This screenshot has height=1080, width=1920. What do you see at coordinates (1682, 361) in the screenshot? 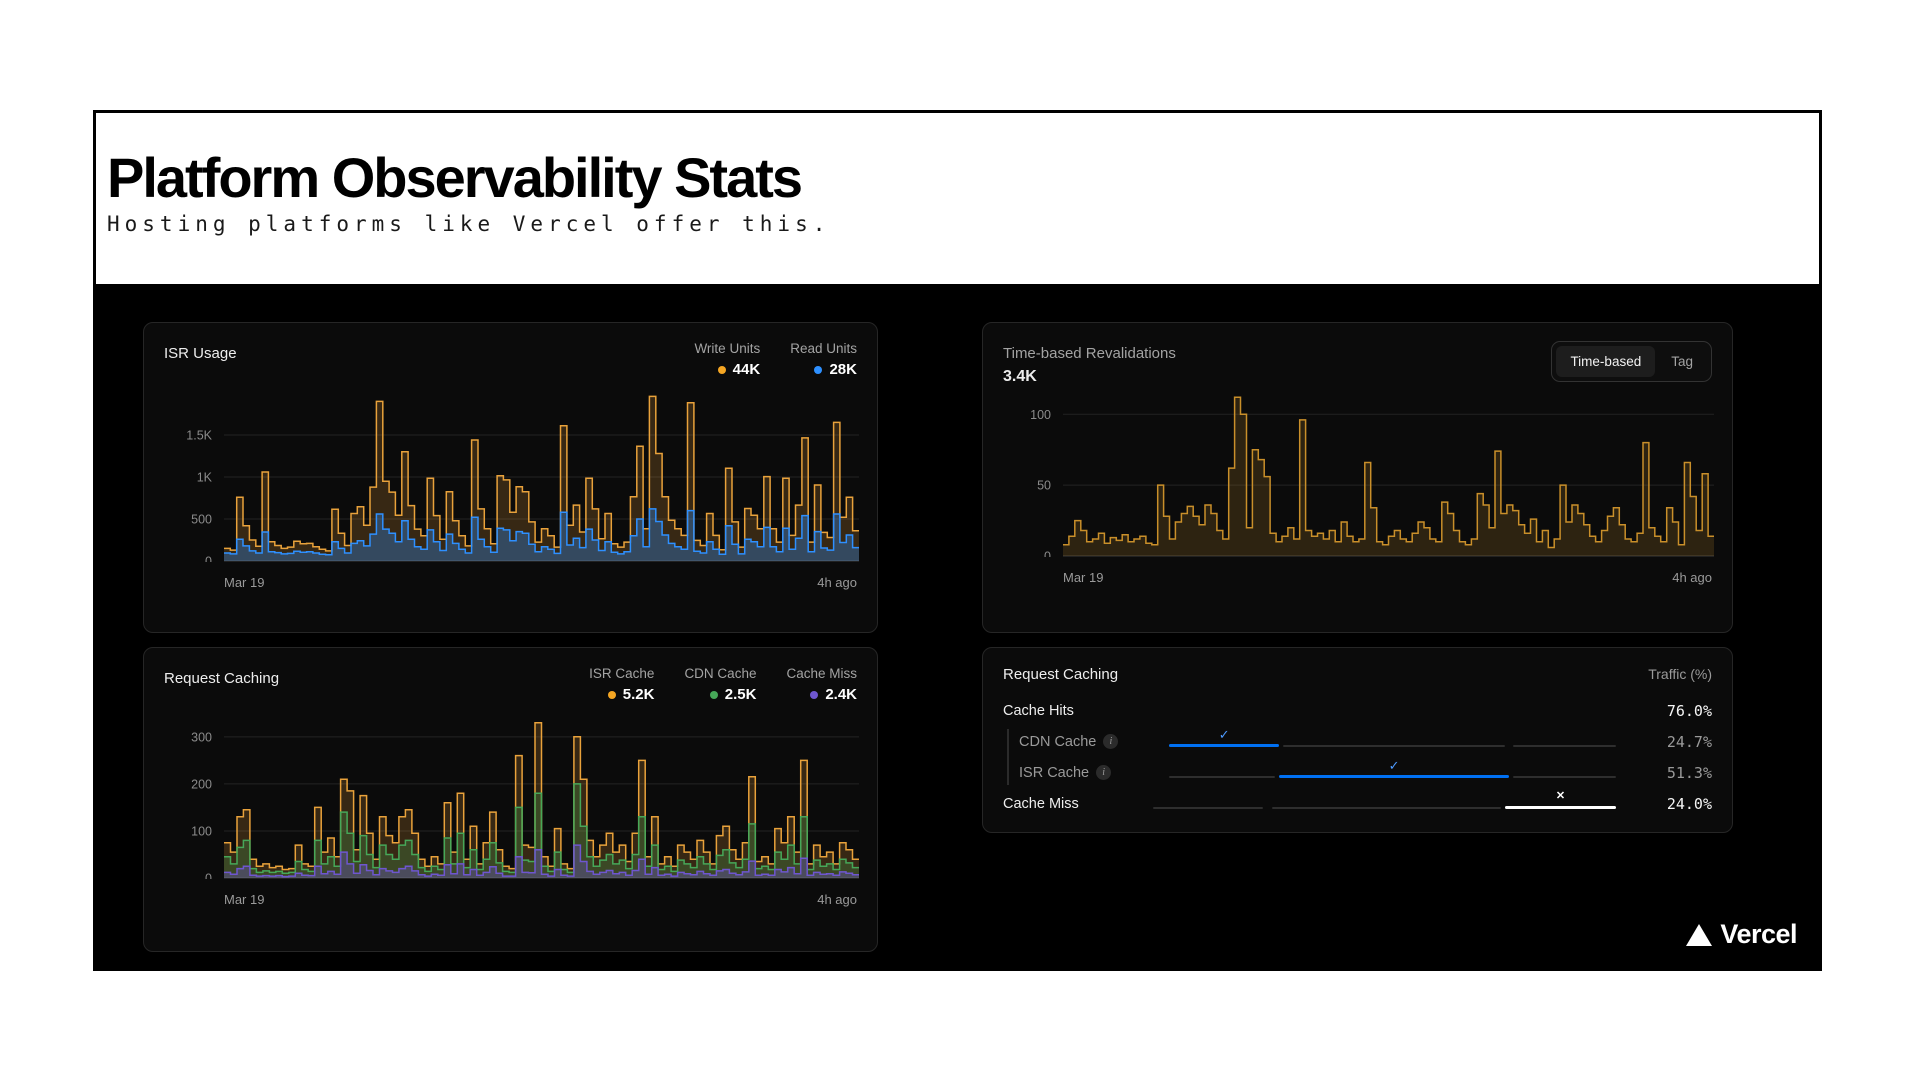
I see `toggle-tag: Tag` at bounding box center [1682, 361].